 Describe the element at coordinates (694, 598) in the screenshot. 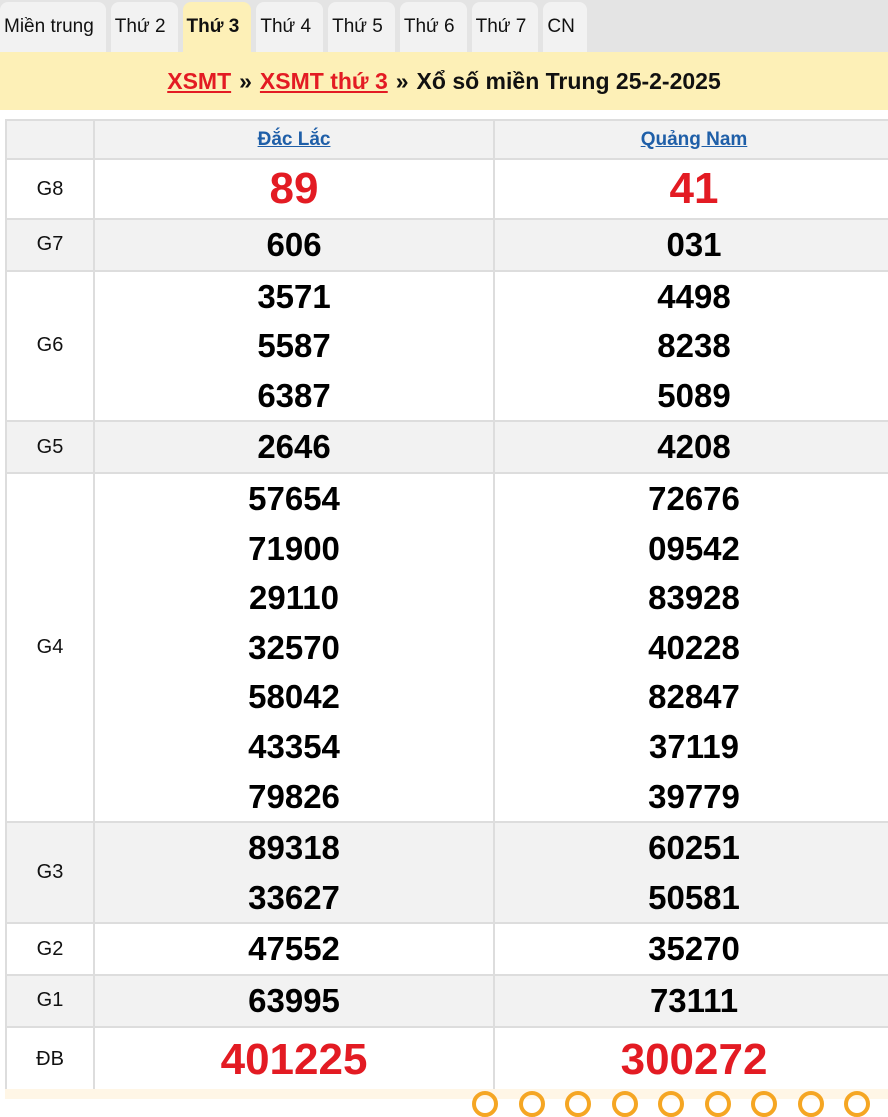

I see `prize-number: 83928` at that location.